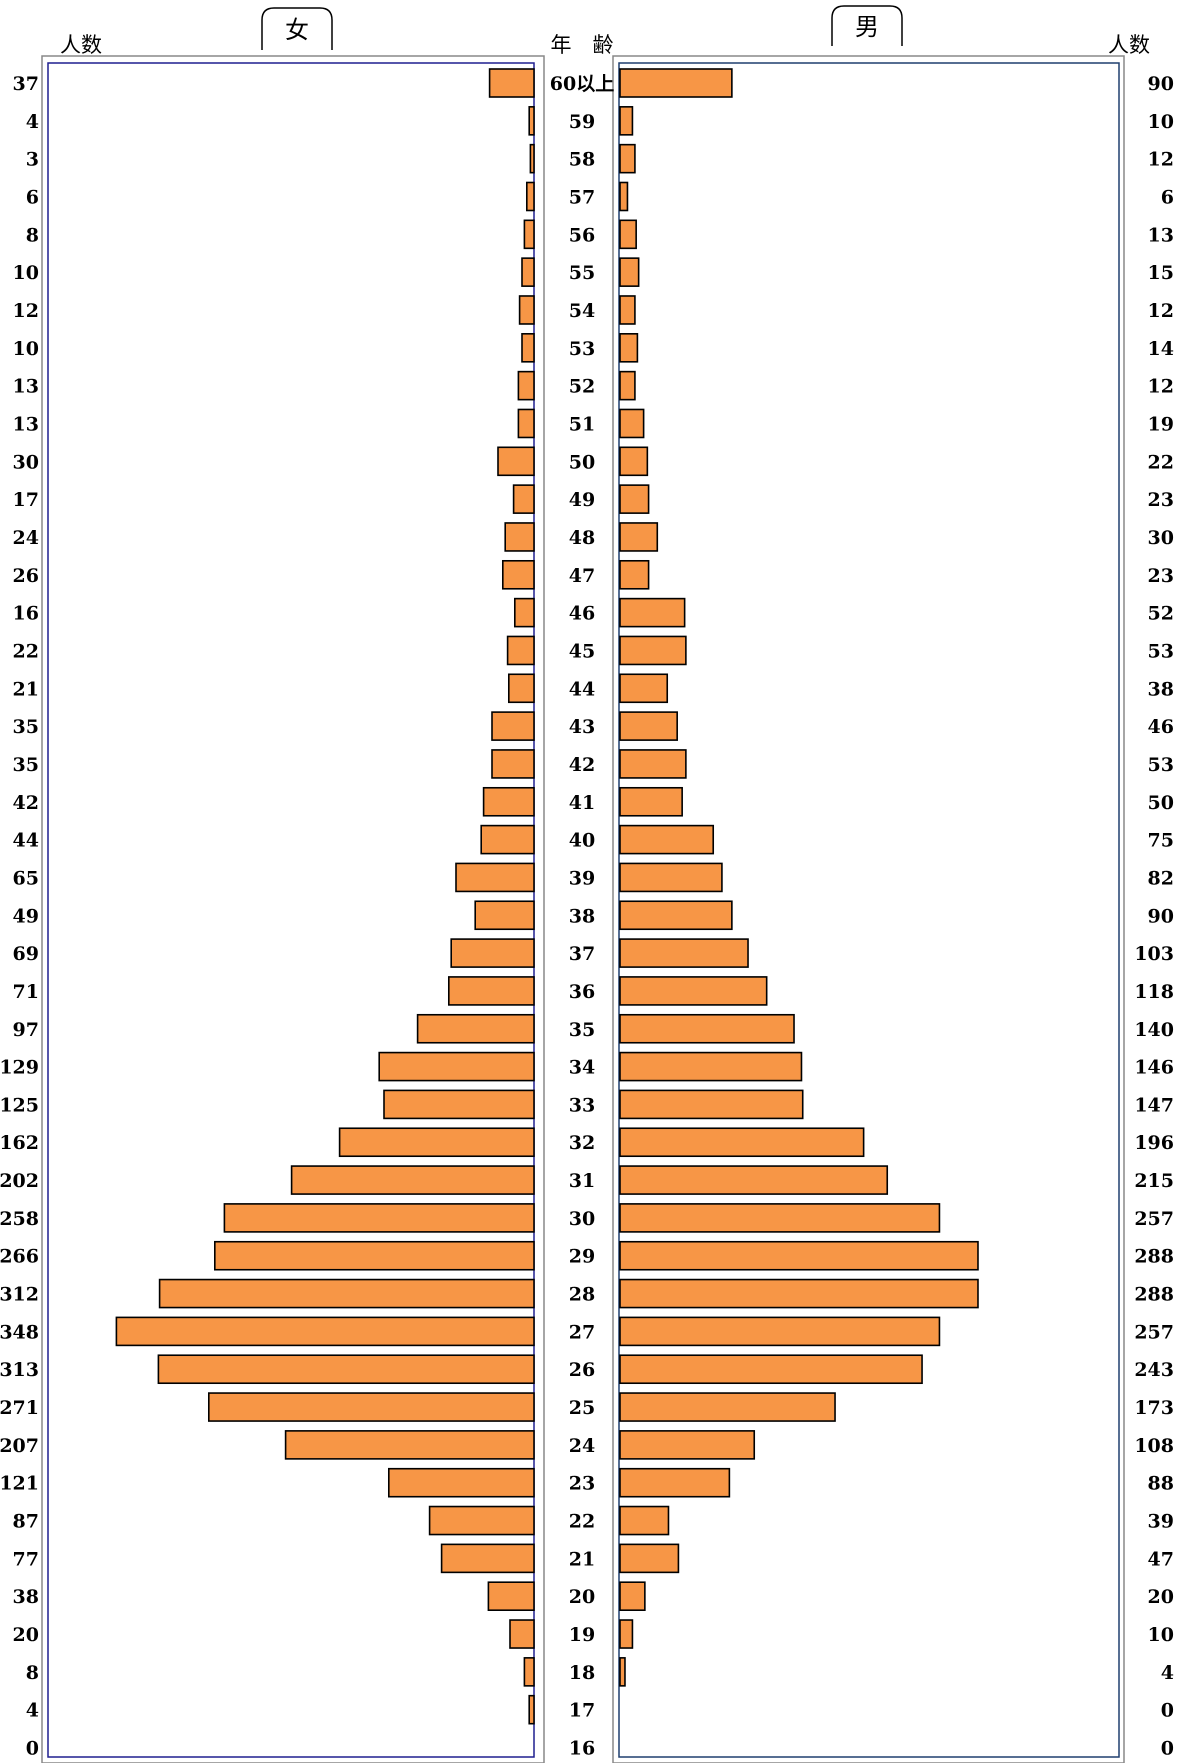 The width and height of the screenshot is (1184, 1763). What do you see at coordinates (1154, 1370) in the screenshot?
I see `male-value-label: 243` at bounding box center [1154, 1370].